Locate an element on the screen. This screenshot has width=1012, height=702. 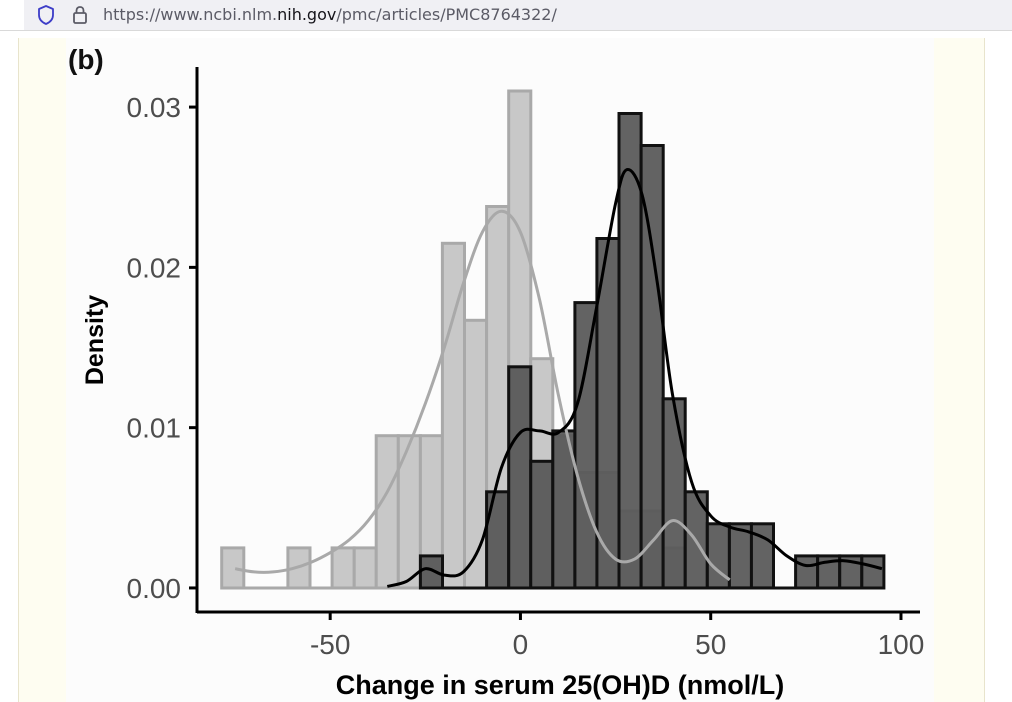
shield-icon is located at coordinates (46, 17).